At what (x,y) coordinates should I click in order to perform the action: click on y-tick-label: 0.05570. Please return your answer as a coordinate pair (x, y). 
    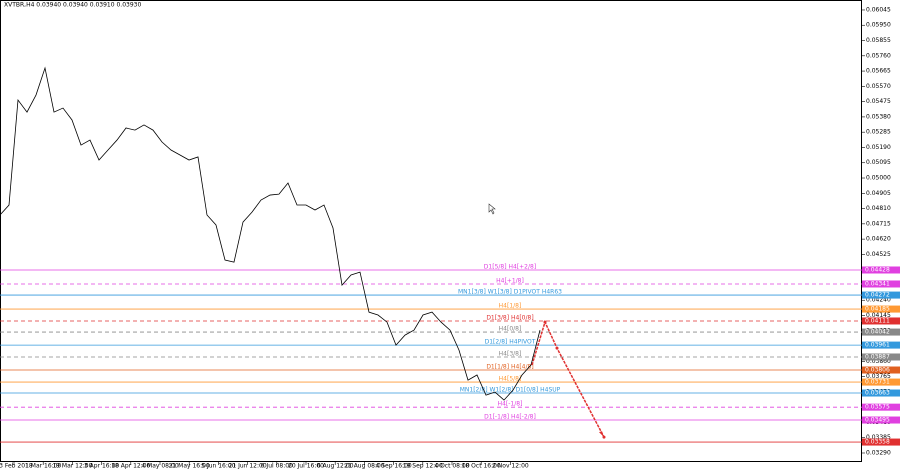
    Looking at the image, I should click on (878, 86).